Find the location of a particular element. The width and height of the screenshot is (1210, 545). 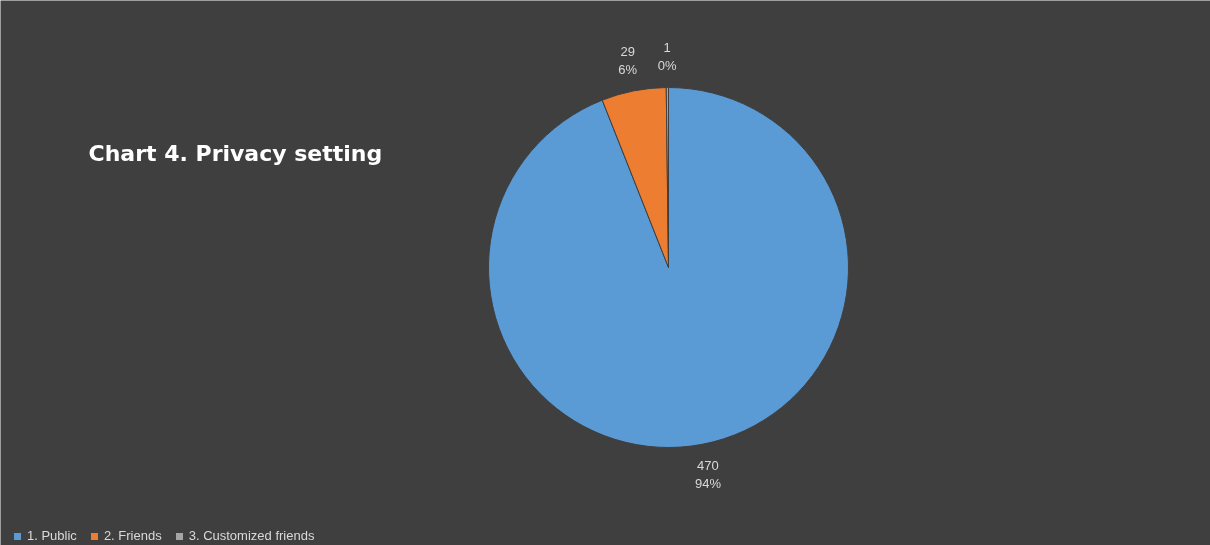

text: Chart 4. Privacy setting is located at coordinates (235, 153).